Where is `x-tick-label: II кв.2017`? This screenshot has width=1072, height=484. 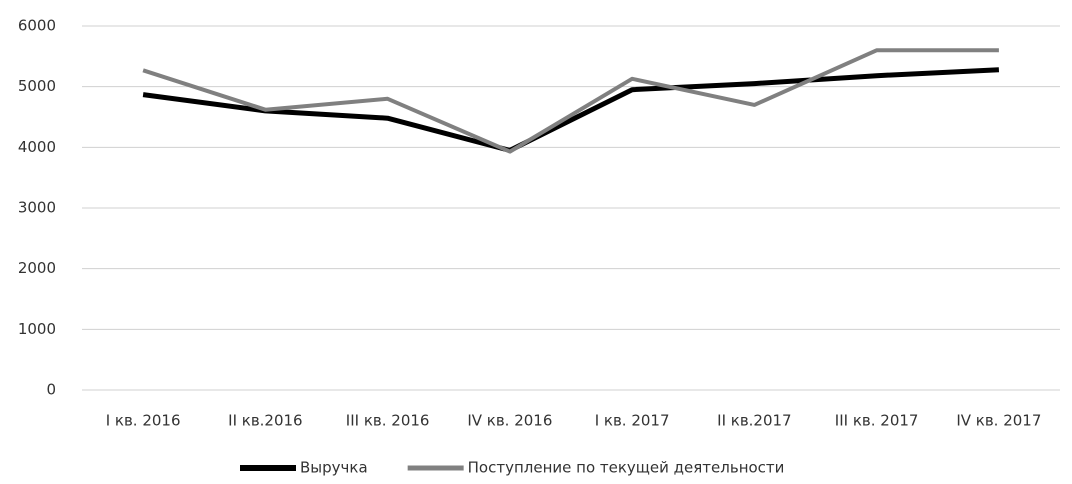
x-tick-label: II кв.2017 is located at coordinates (754, 421).